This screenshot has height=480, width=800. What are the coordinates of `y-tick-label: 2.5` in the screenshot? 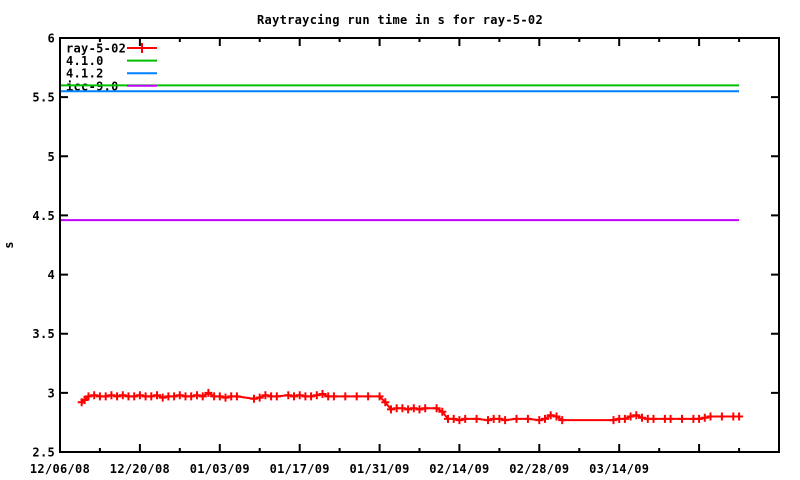 It's located at (43, 453).